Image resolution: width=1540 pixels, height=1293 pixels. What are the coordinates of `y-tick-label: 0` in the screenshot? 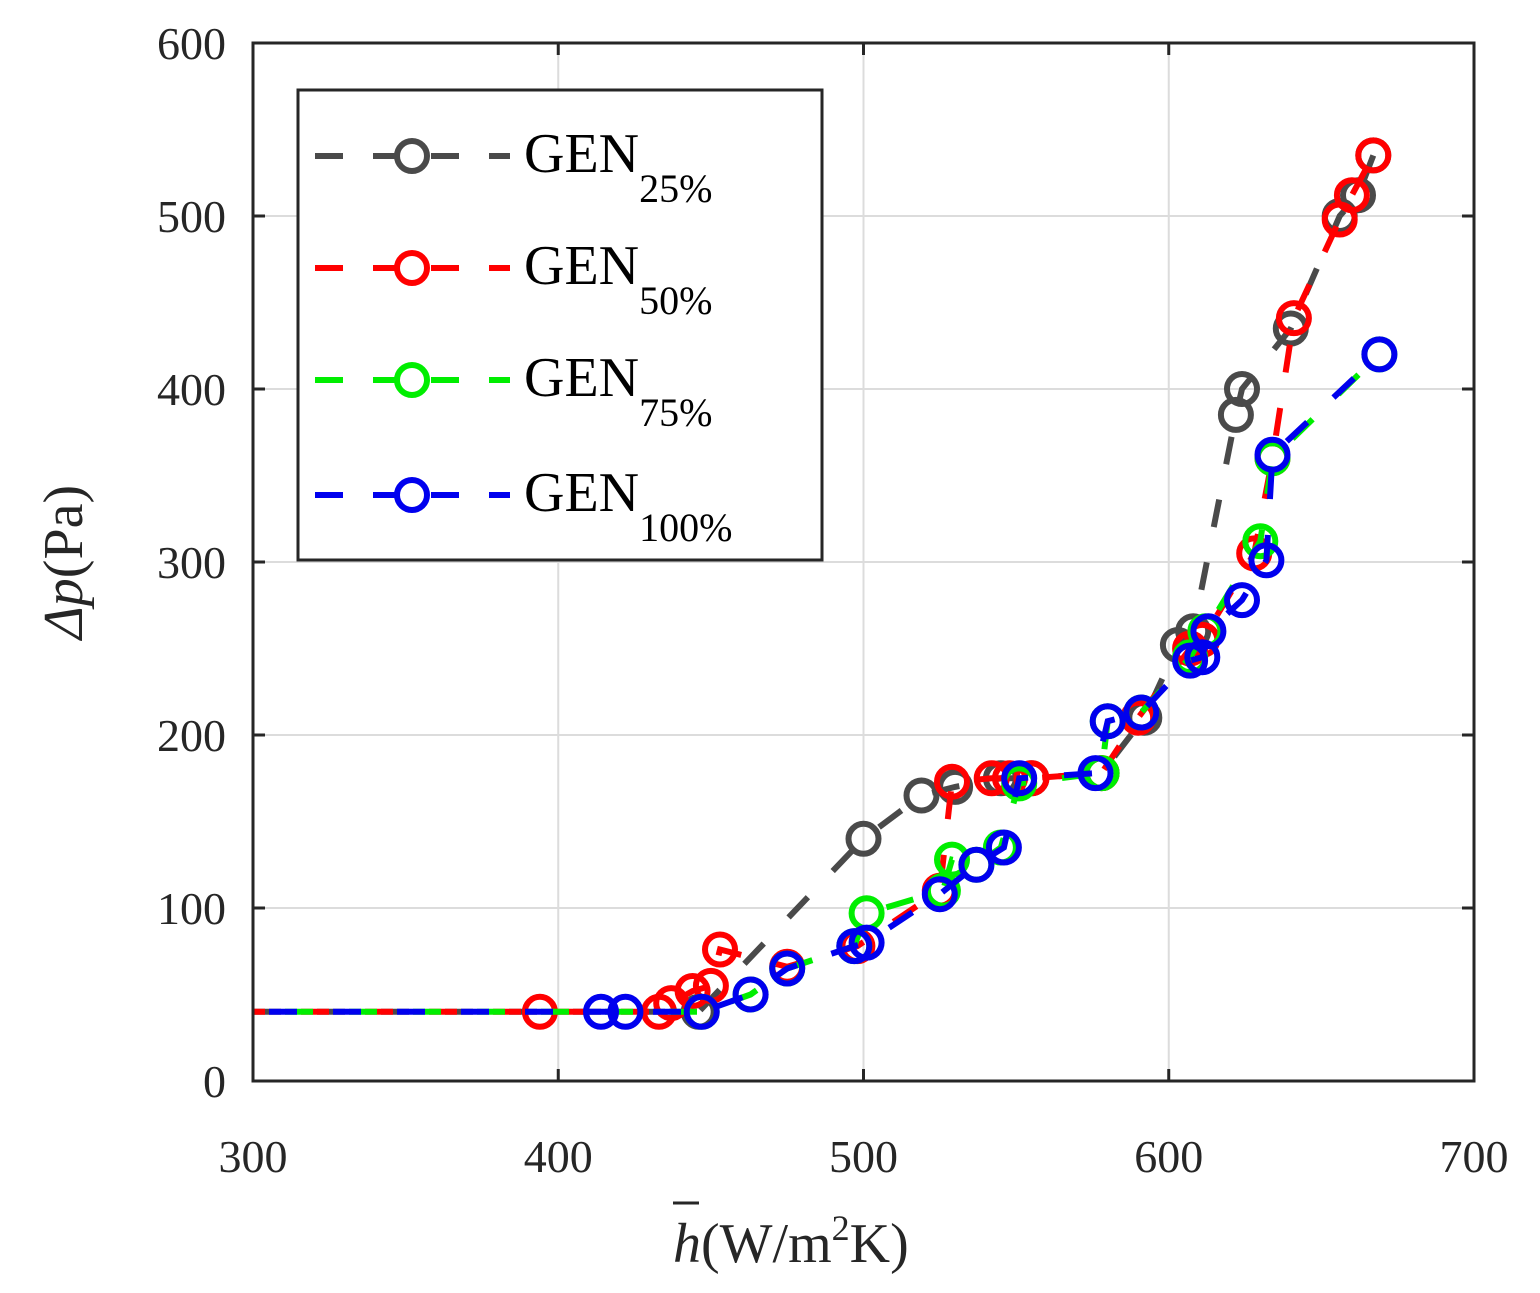 It's located at (214, 1081).